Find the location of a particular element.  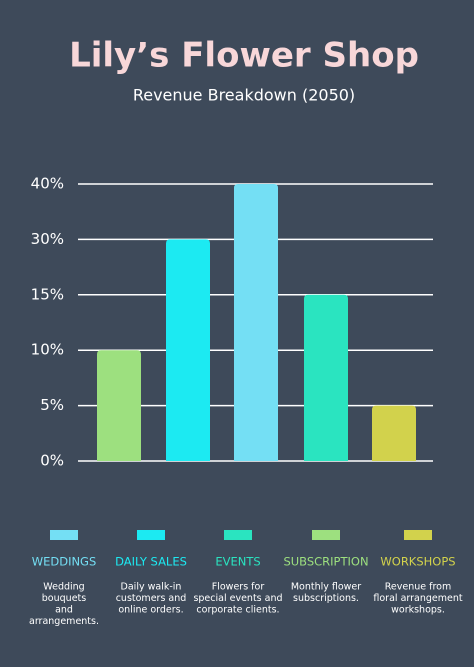

legend-description: customers and is located at coordinates (151, 598).